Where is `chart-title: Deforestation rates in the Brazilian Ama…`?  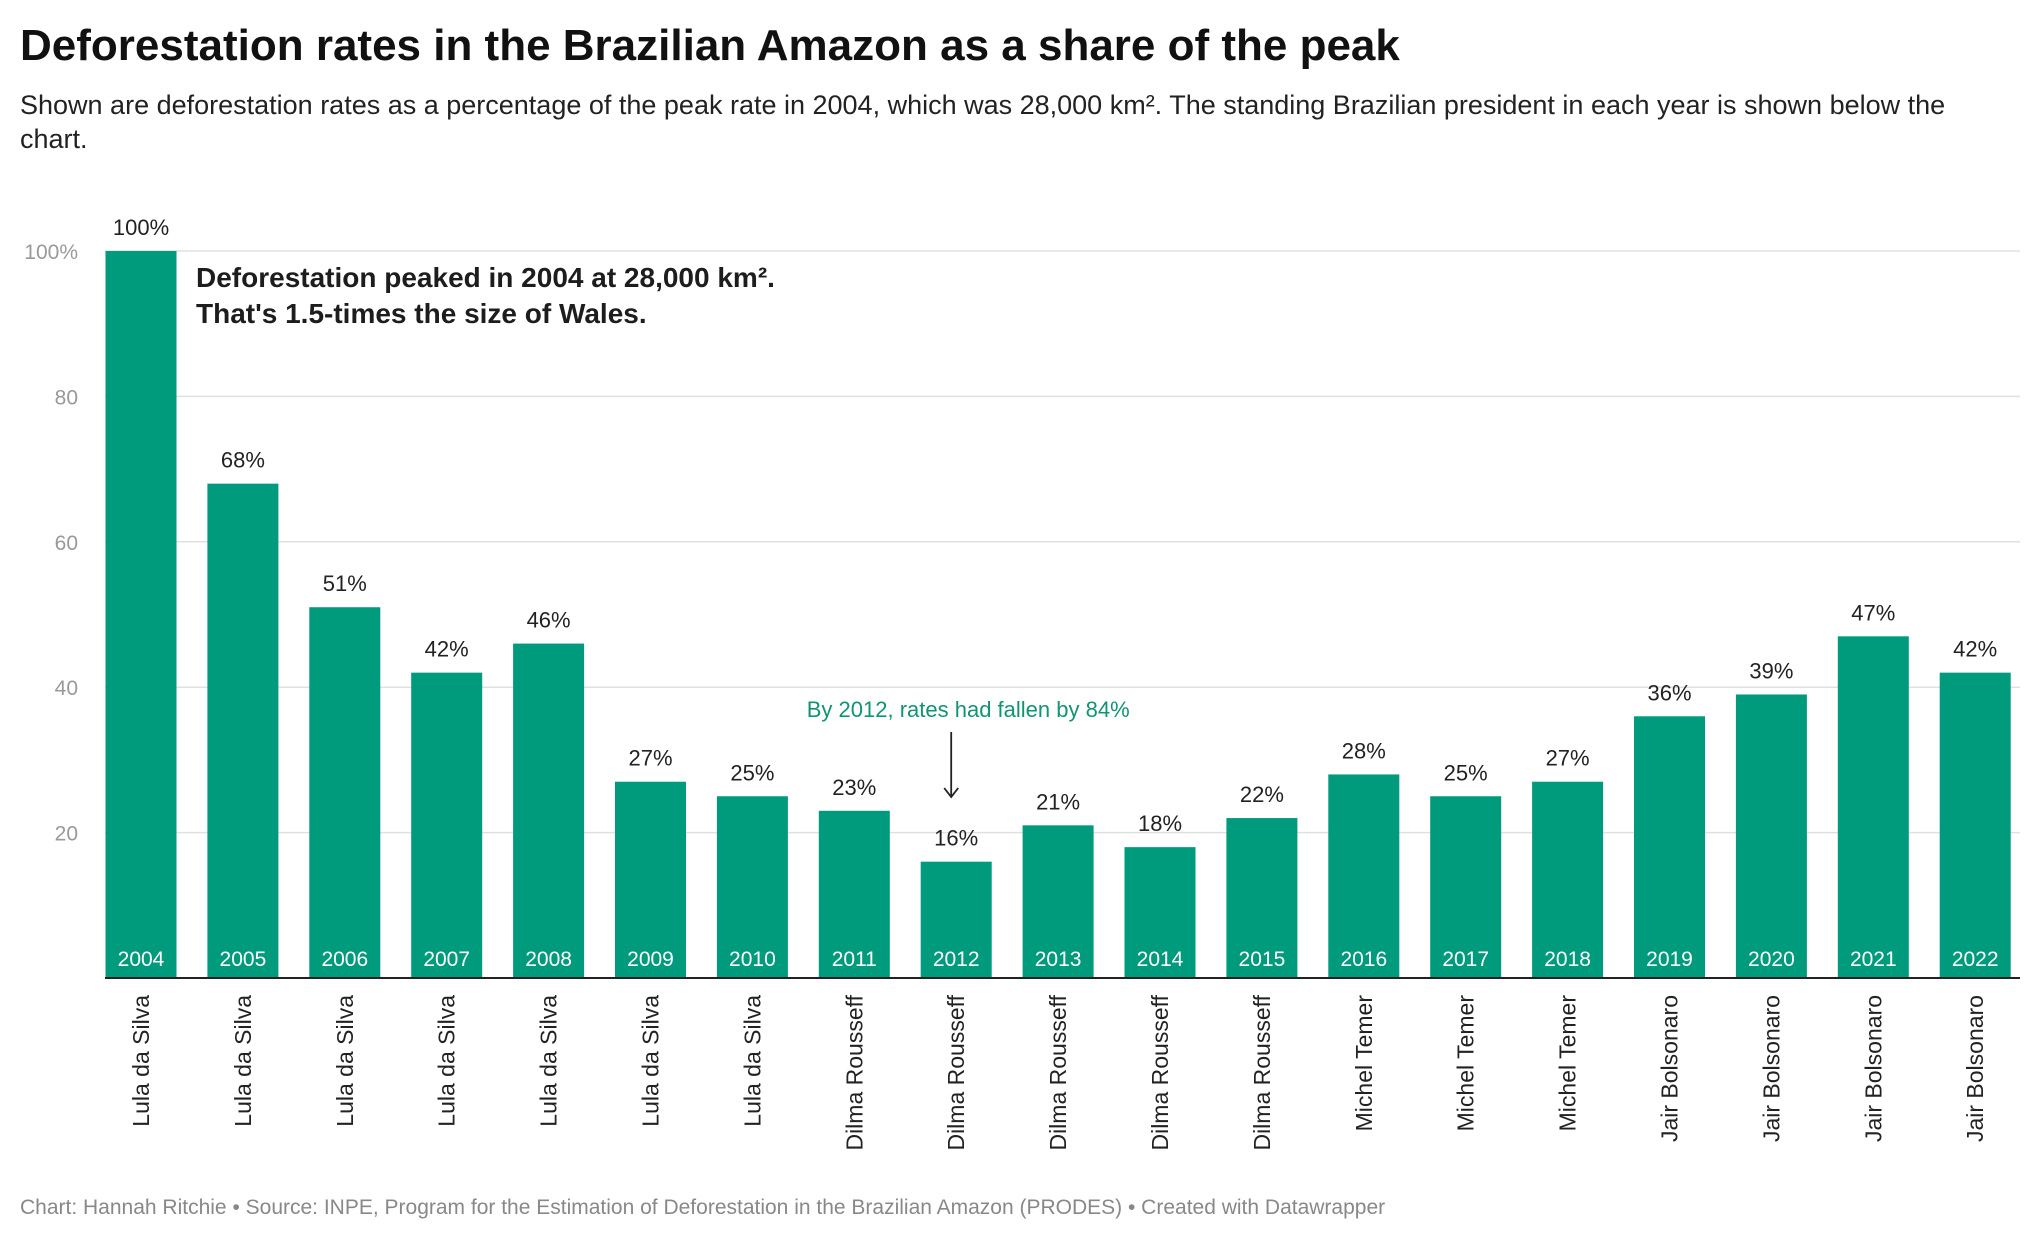 chart-title: Deforestation rates in the Brazilian Ama… is located at coordinates (710, 45).